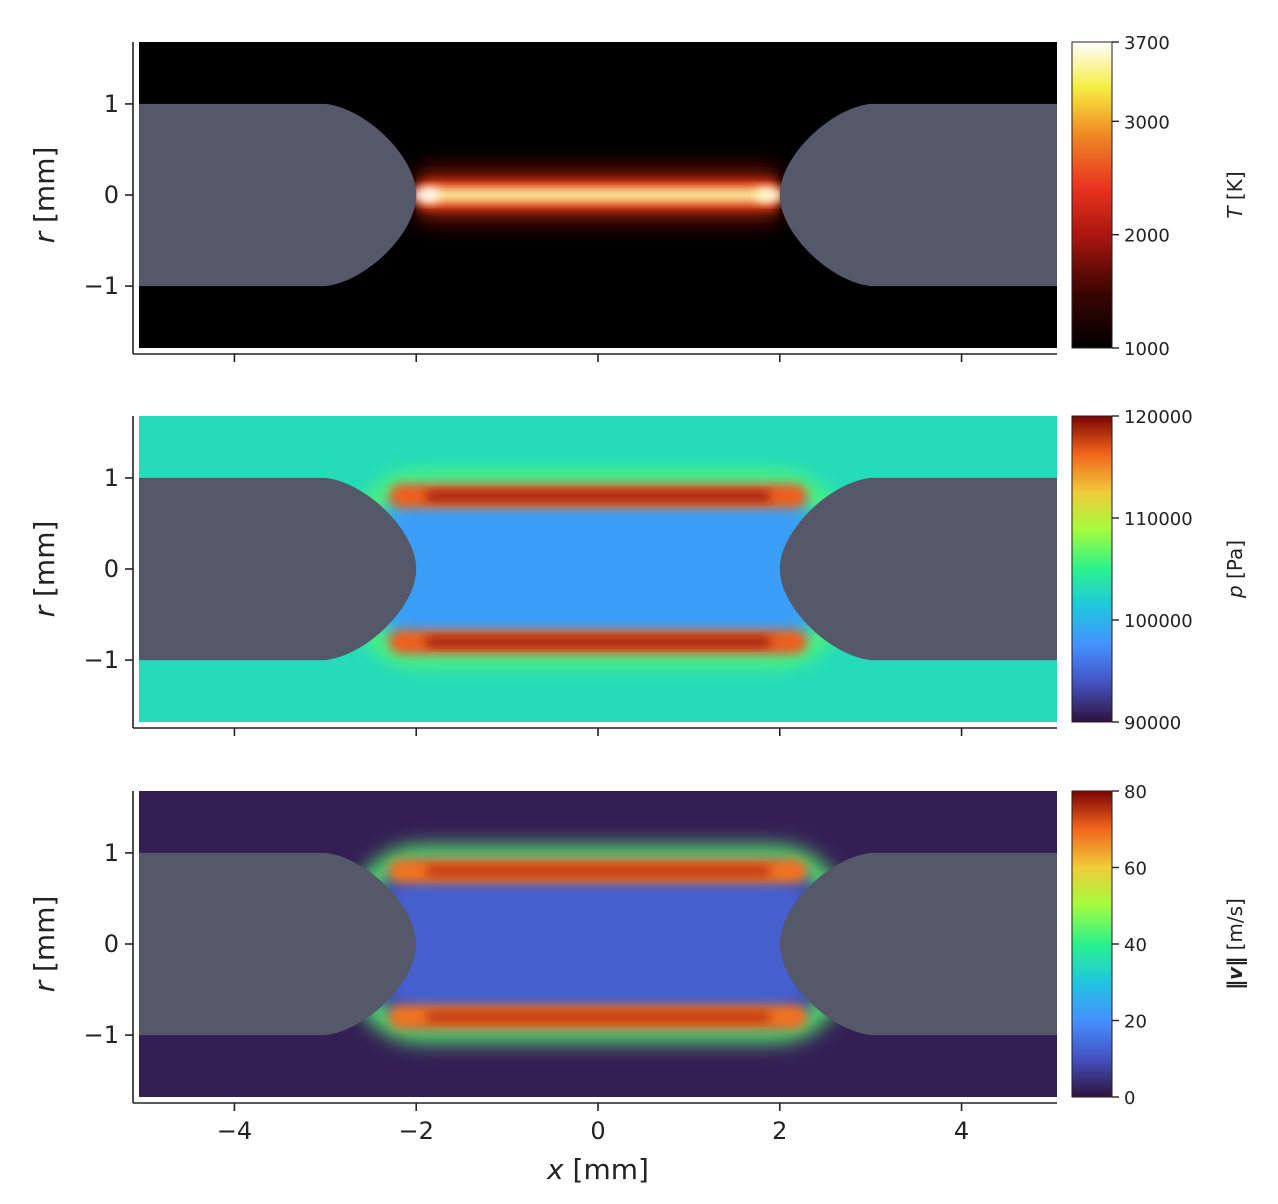 The height and width of the screenshot is (1204, 1278). Describe the element at coordinates (1135, 945) in the screenshot. I see `colorbar-tick-label: 40` at that location.